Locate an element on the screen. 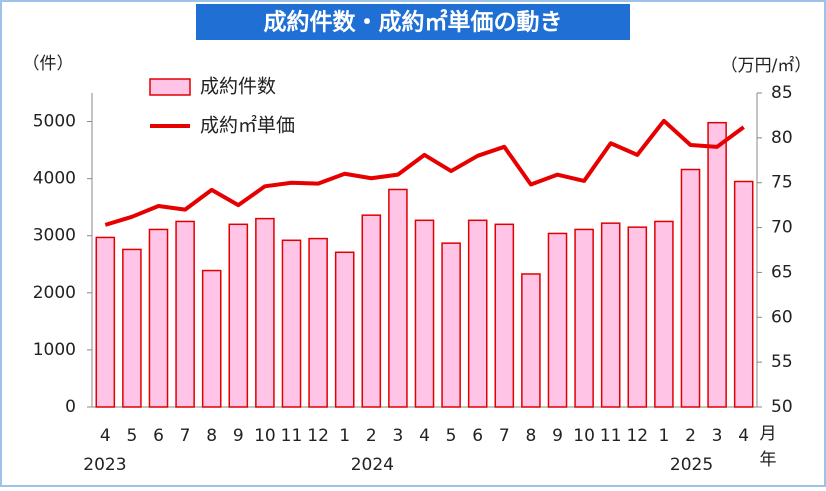  year-label: 2023 is located at coordinates (104, 465).